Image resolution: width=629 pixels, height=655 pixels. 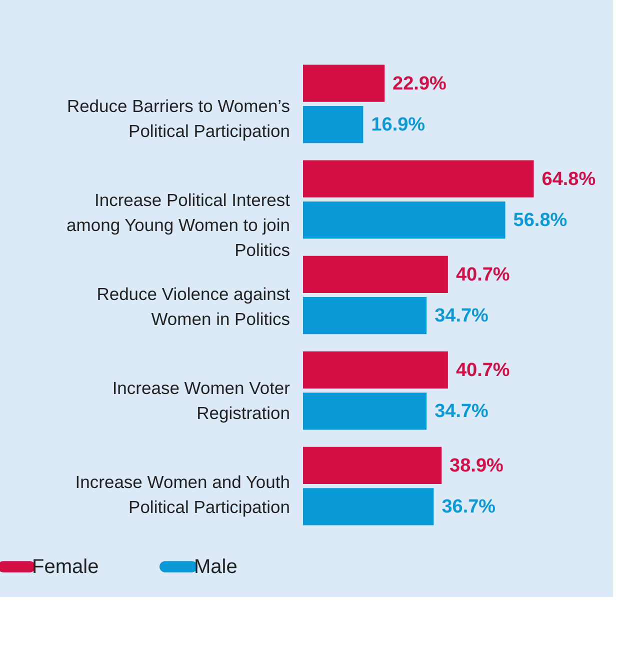 I want to click on y-tick-label: Reduce Barriers to Women’s Political Participation, so click(x=178, y=118).